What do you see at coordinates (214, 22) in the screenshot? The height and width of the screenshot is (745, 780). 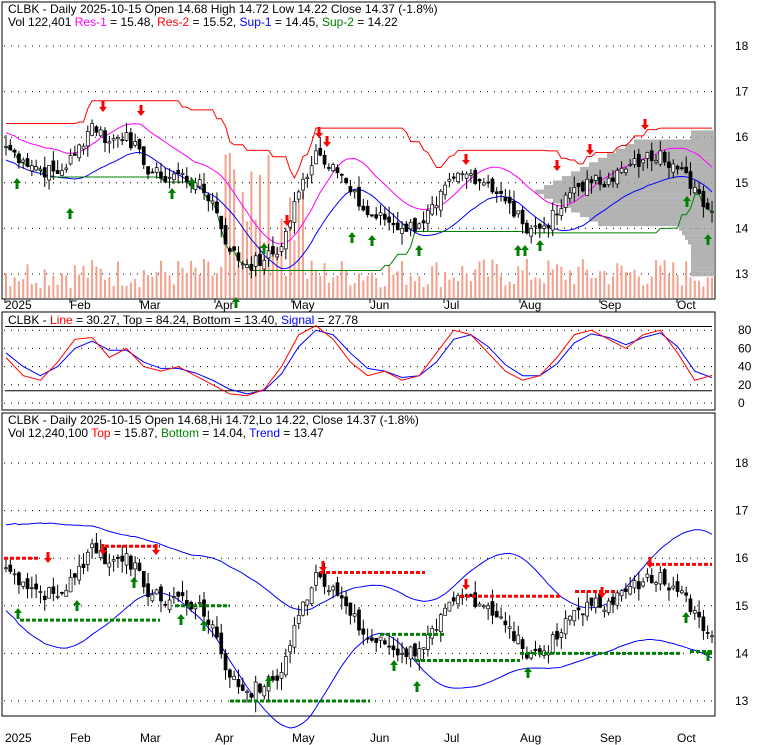 I see `res2-value: = 15.52,` at bounding box center [214, 22].